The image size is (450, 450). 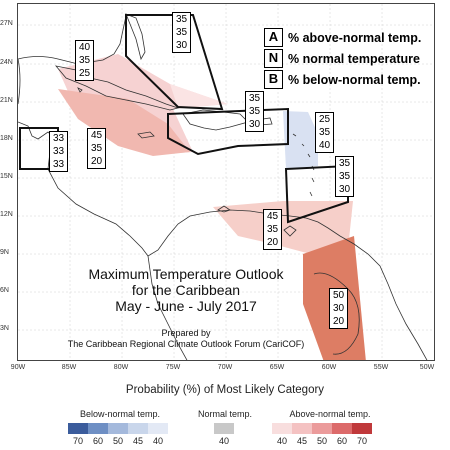 I want to click on prob-box-windward-islands: 35 35 30, so click(x=344, y=176).